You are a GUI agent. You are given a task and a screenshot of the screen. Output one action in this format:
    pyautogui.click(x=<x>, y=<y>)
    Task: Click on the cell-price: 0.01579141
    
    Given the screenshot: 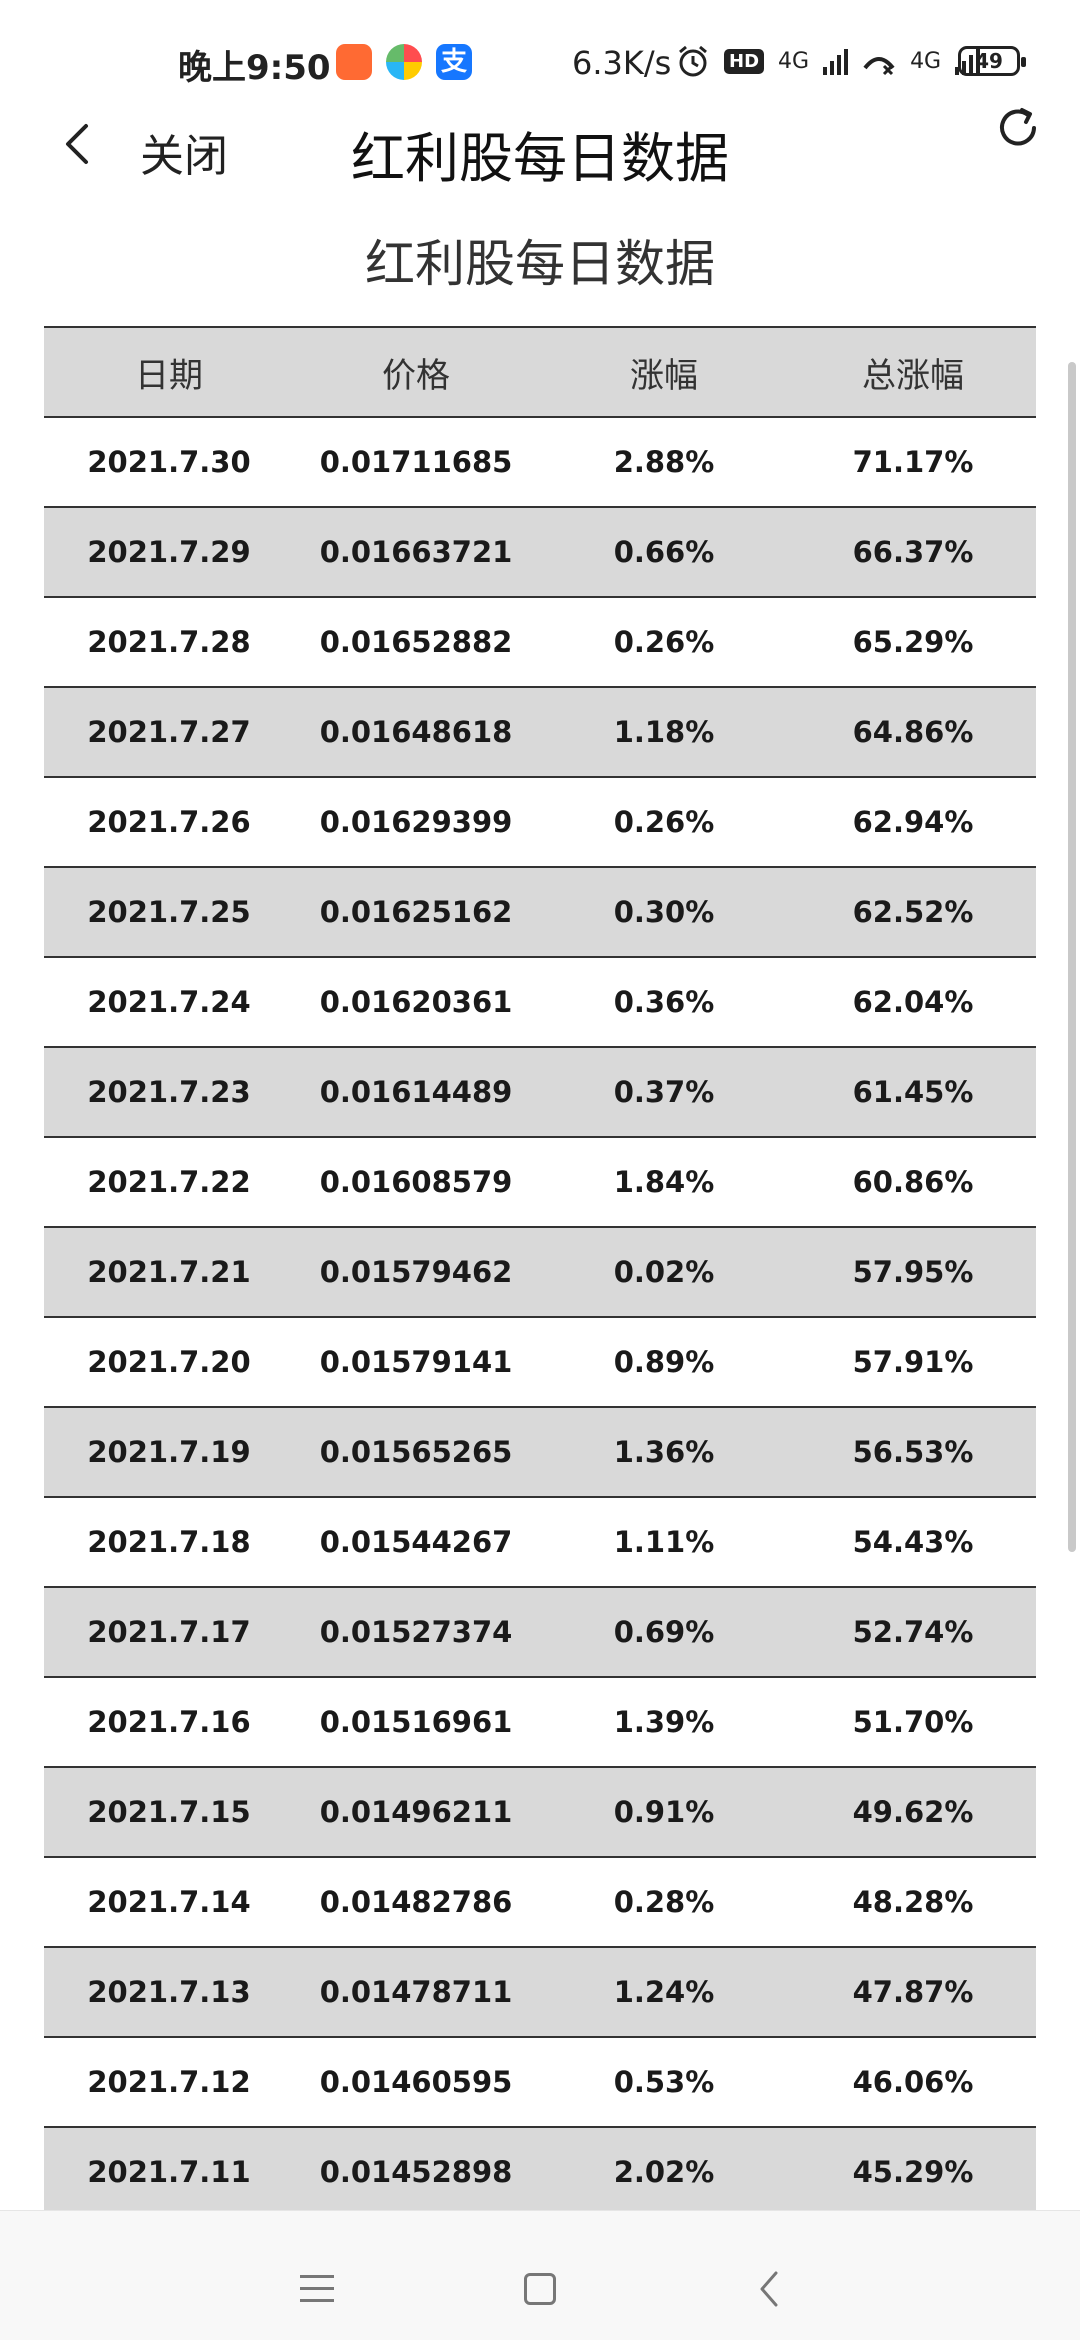 What is the action you would take?
    pyautogui.click(x=416, y=1362)
    